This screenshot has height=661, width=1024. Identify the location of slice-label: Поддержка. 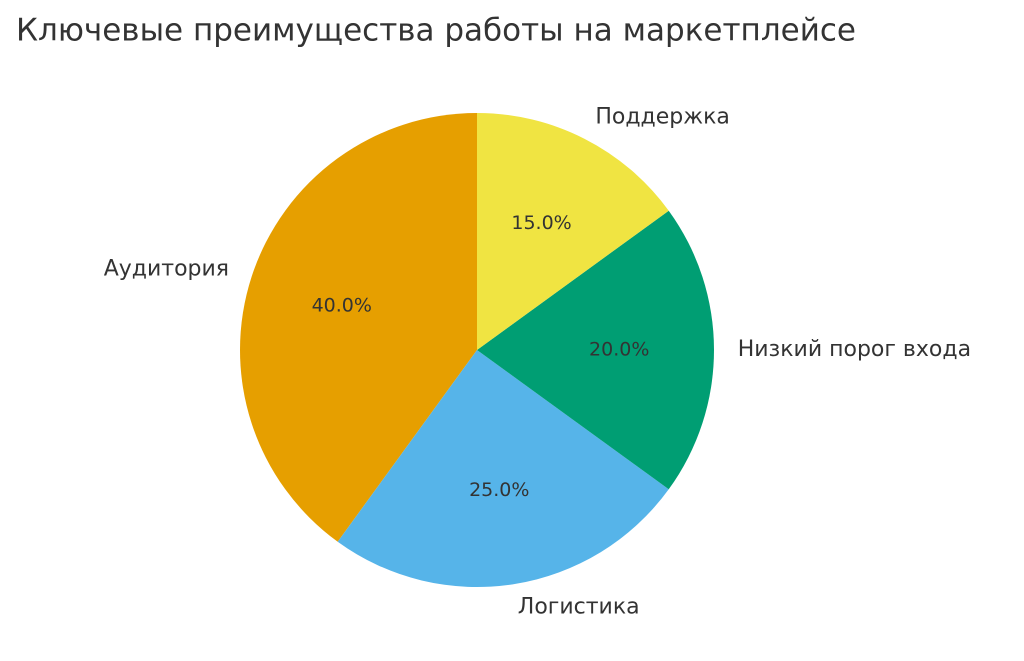
(662, 117).